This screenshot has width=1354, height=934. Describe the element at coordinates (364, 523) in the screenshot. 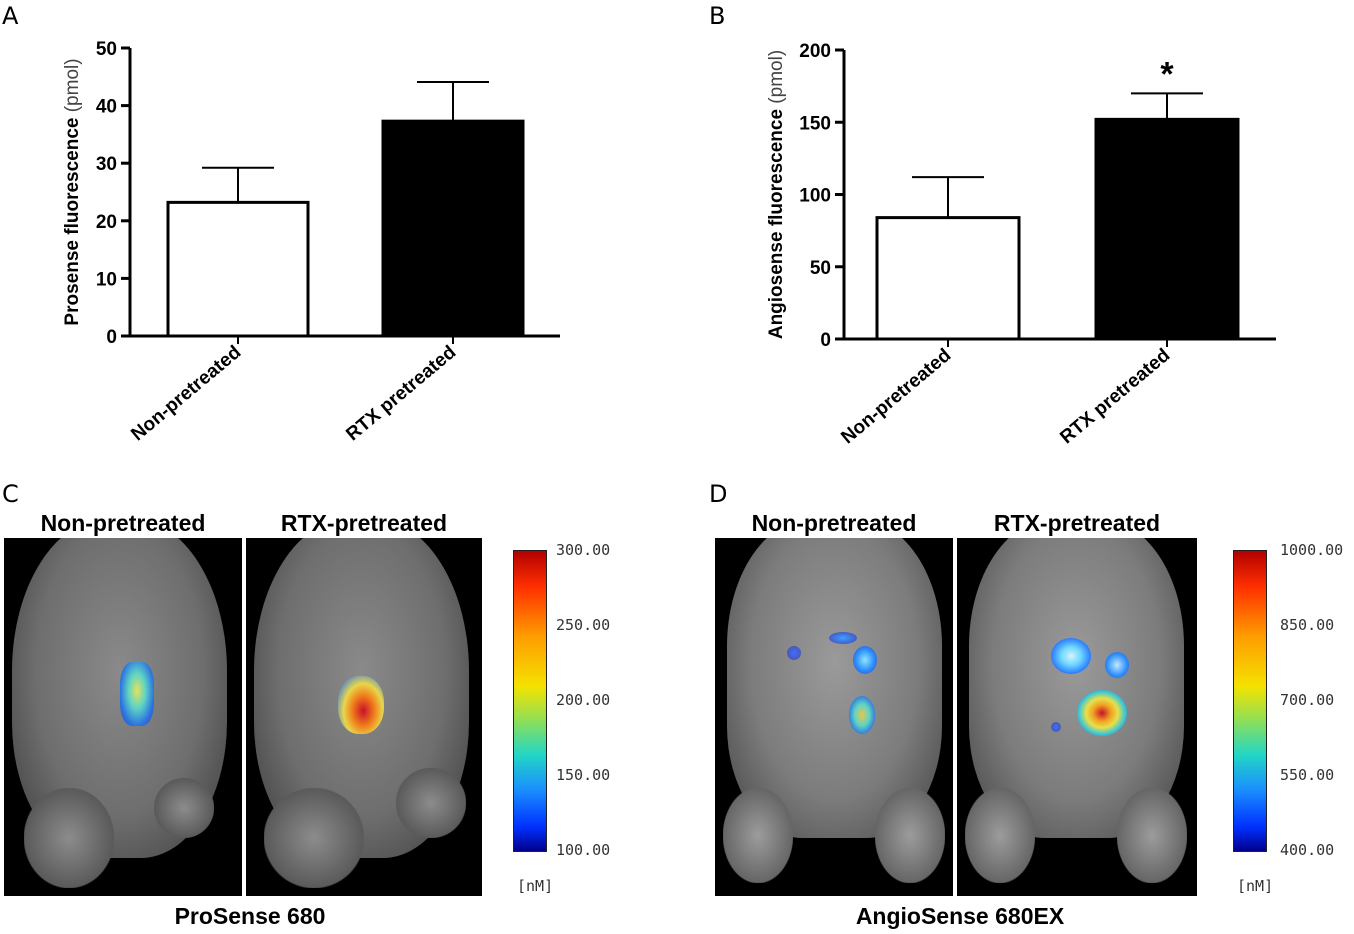

I see `panel-c-right-title: RTX-pretreated` at that location.